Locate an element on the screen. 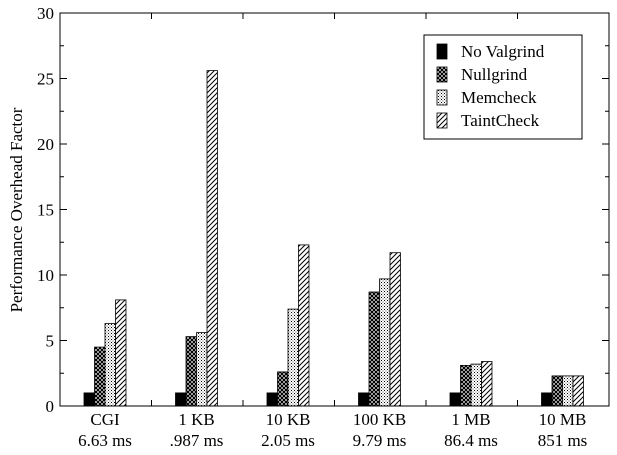  x-tick-sublabel: 2.05 ms is located at coordinates (288, 440).